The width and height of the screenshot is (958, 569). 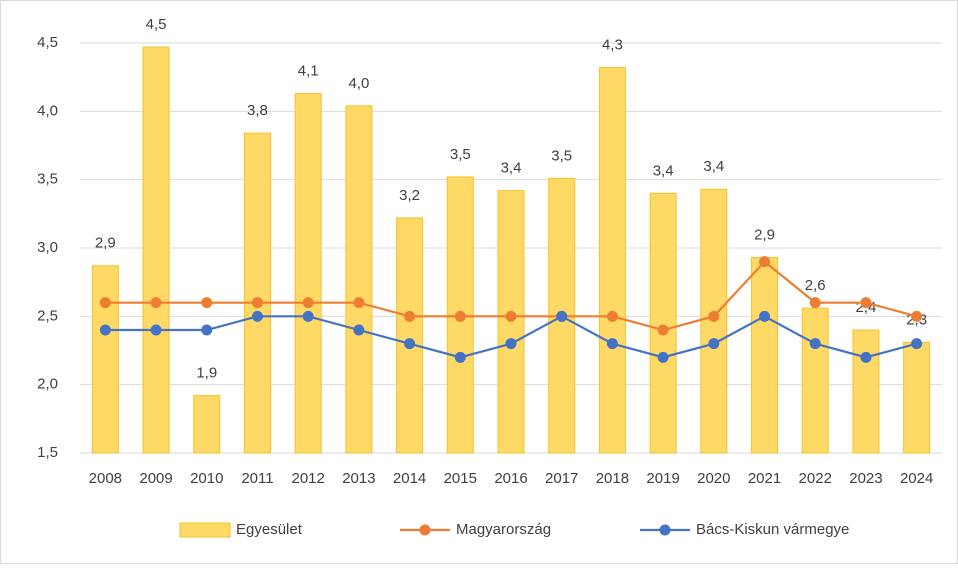 What do you see at coordinates (47, 247) in the screenshot?
I see `y-tick-label: 3,0` at bounding box center [47, 247].